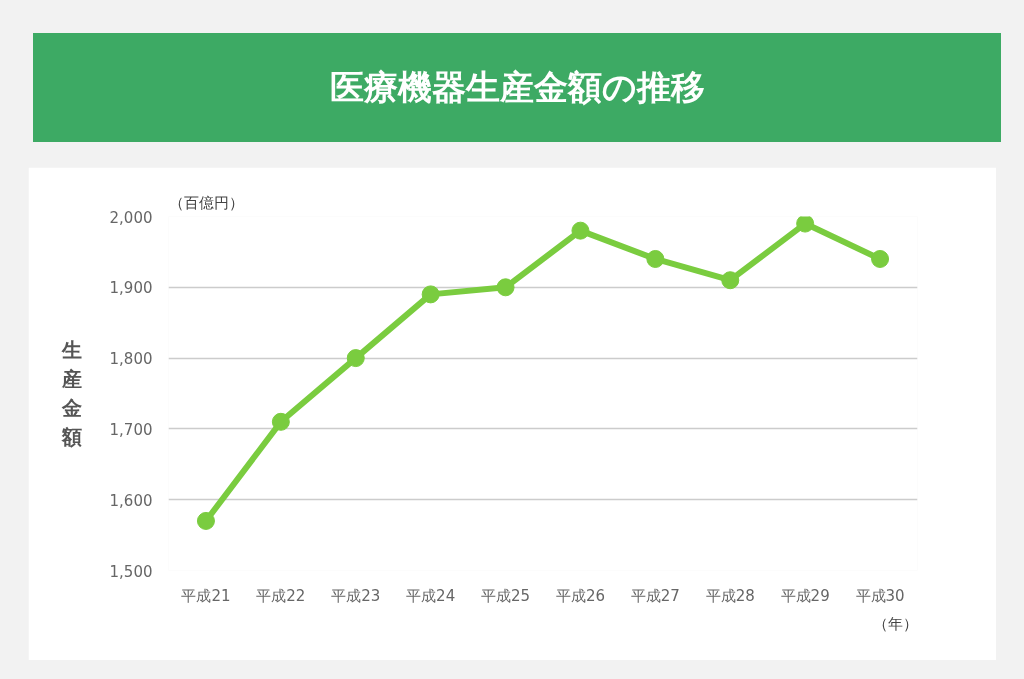 This screenshot has height=679, width=1024. What do you see at coordinates (131, 288) in the screenshot?
I see `y-tick-label: 1,900` at bounding box center [131, 288].